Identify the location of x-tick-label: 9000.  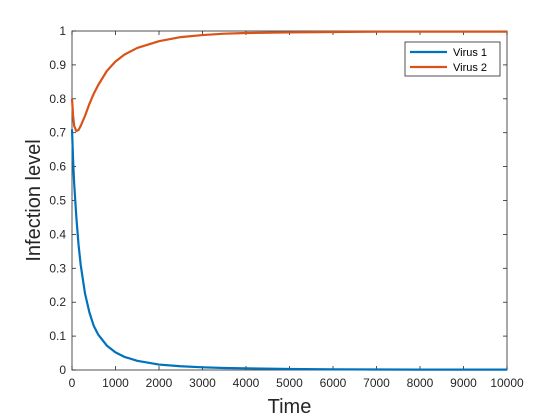
(463, 383).